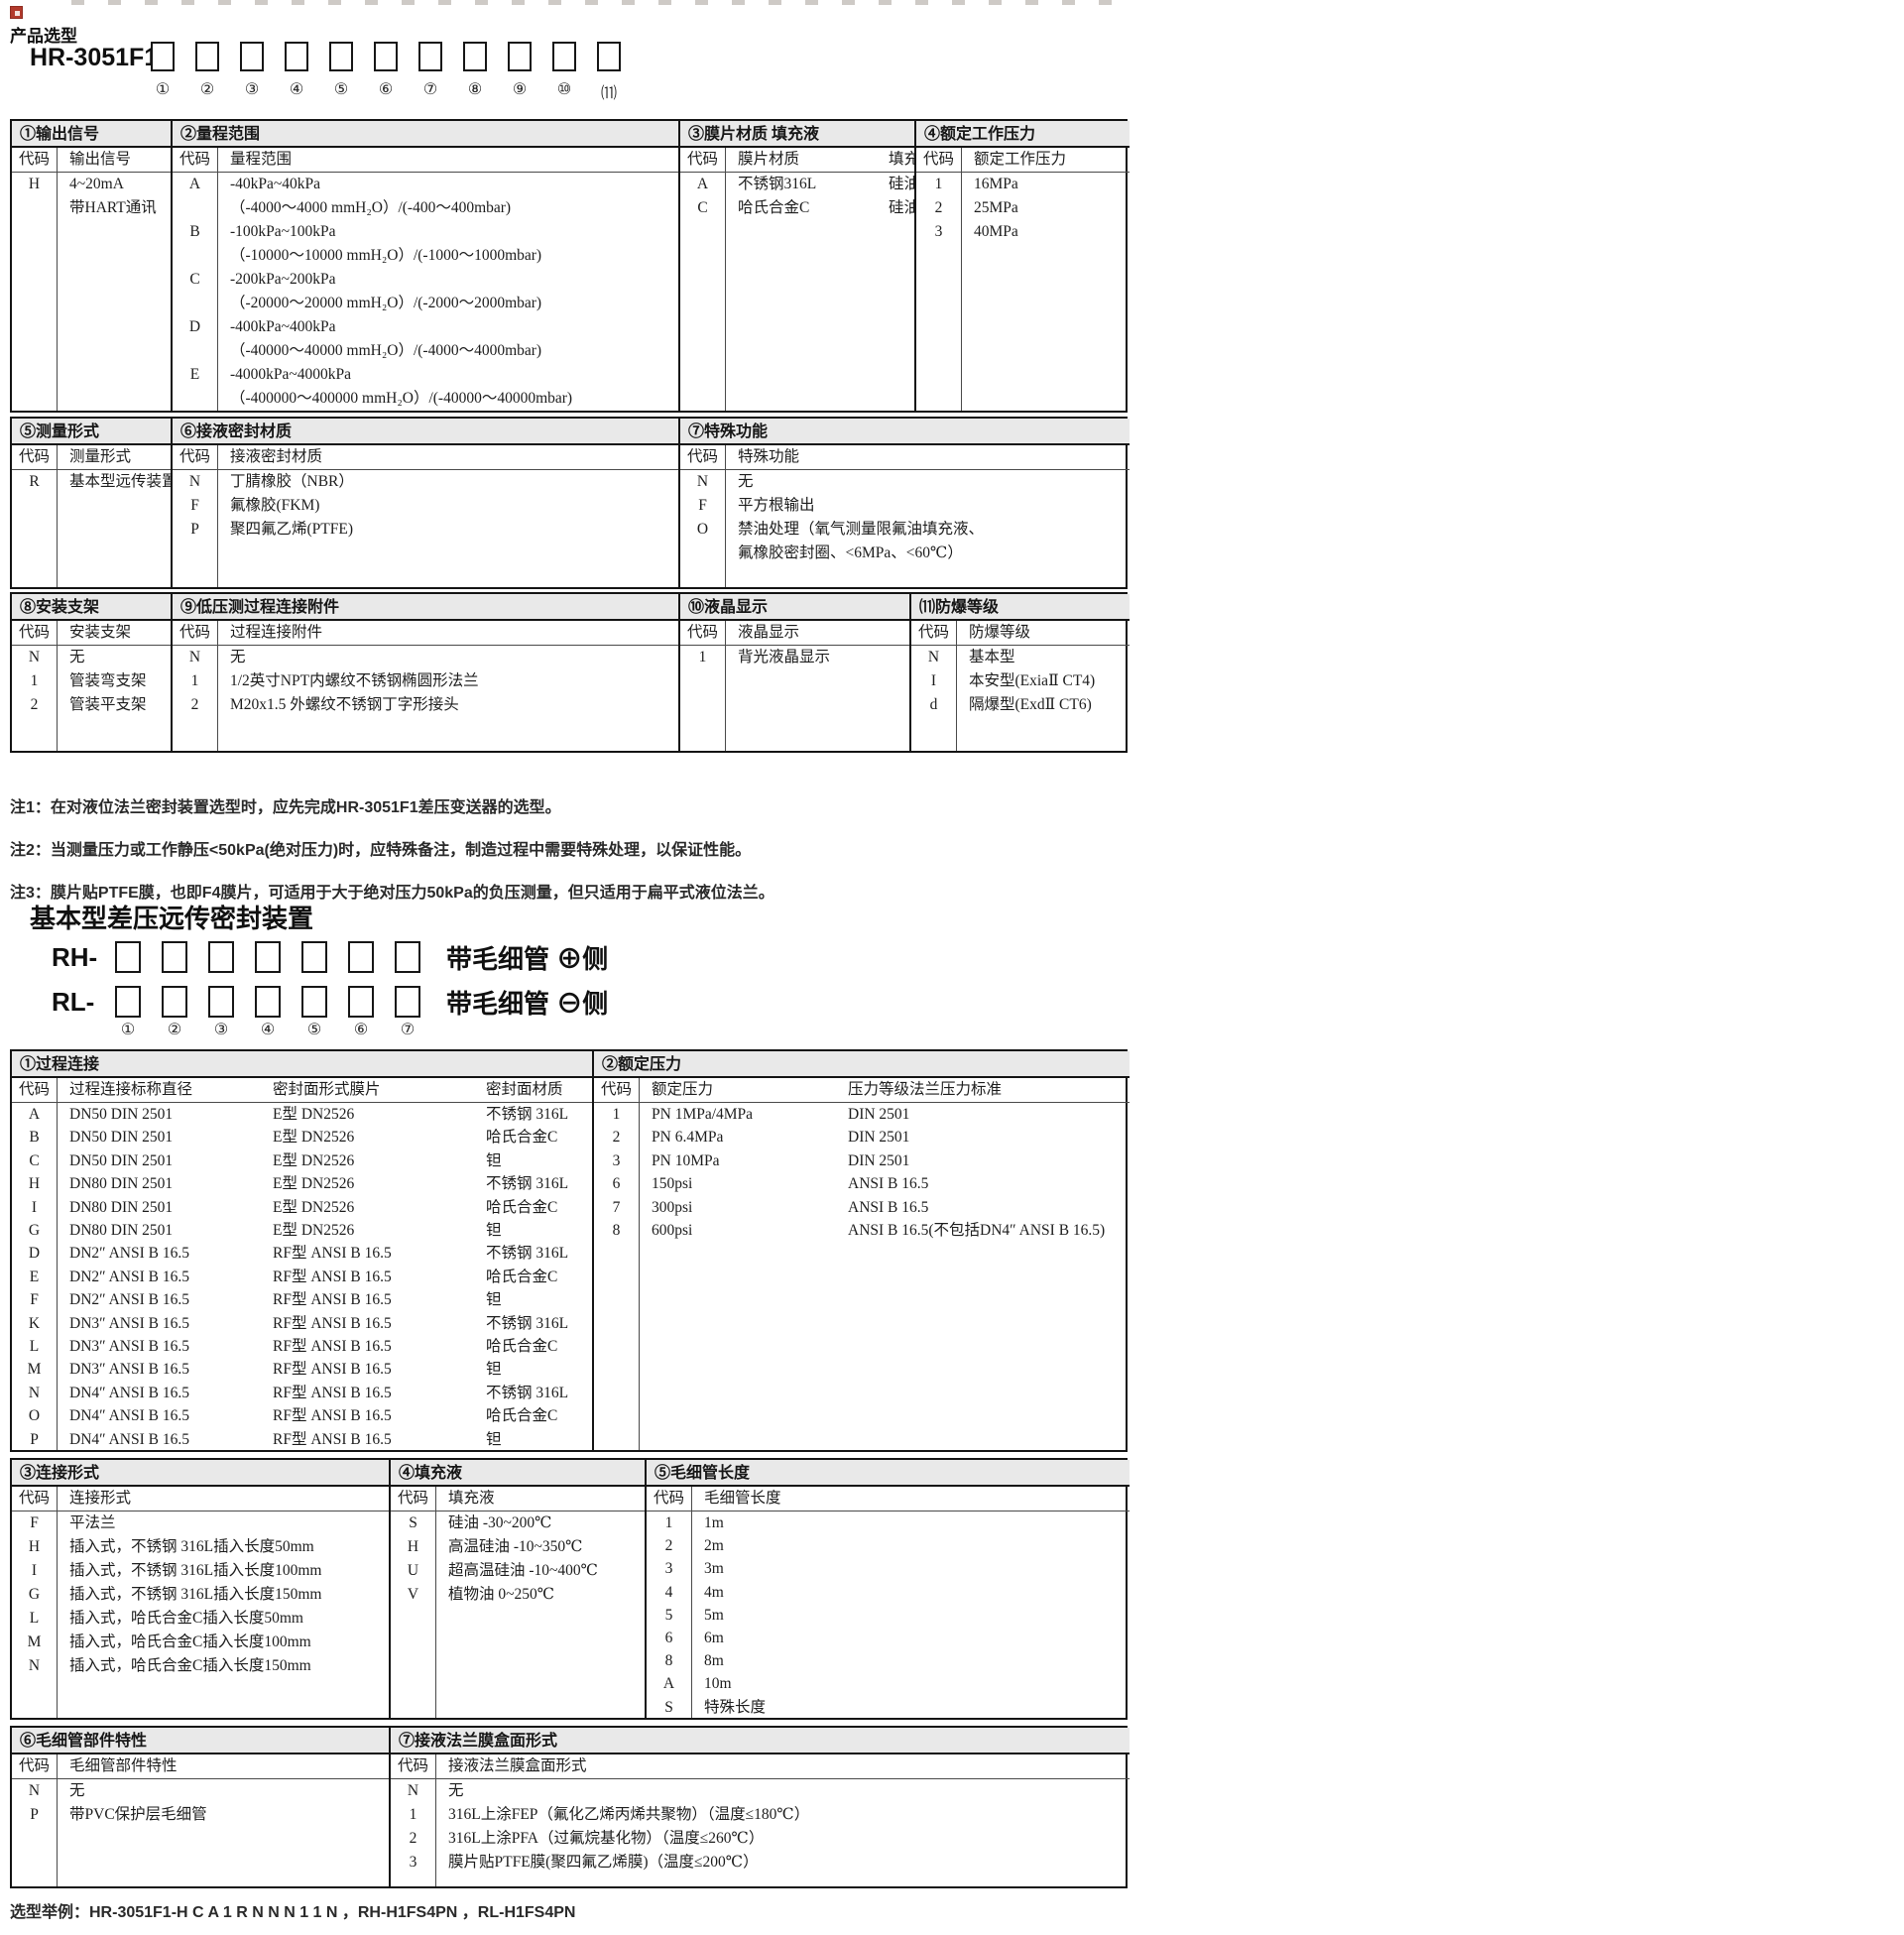 This screenshot has width=1904, height=1935. What do you see at coordinates (34, 1523) in the screenshot?
I see `row-code: F` at bounding box center [34, 1523].